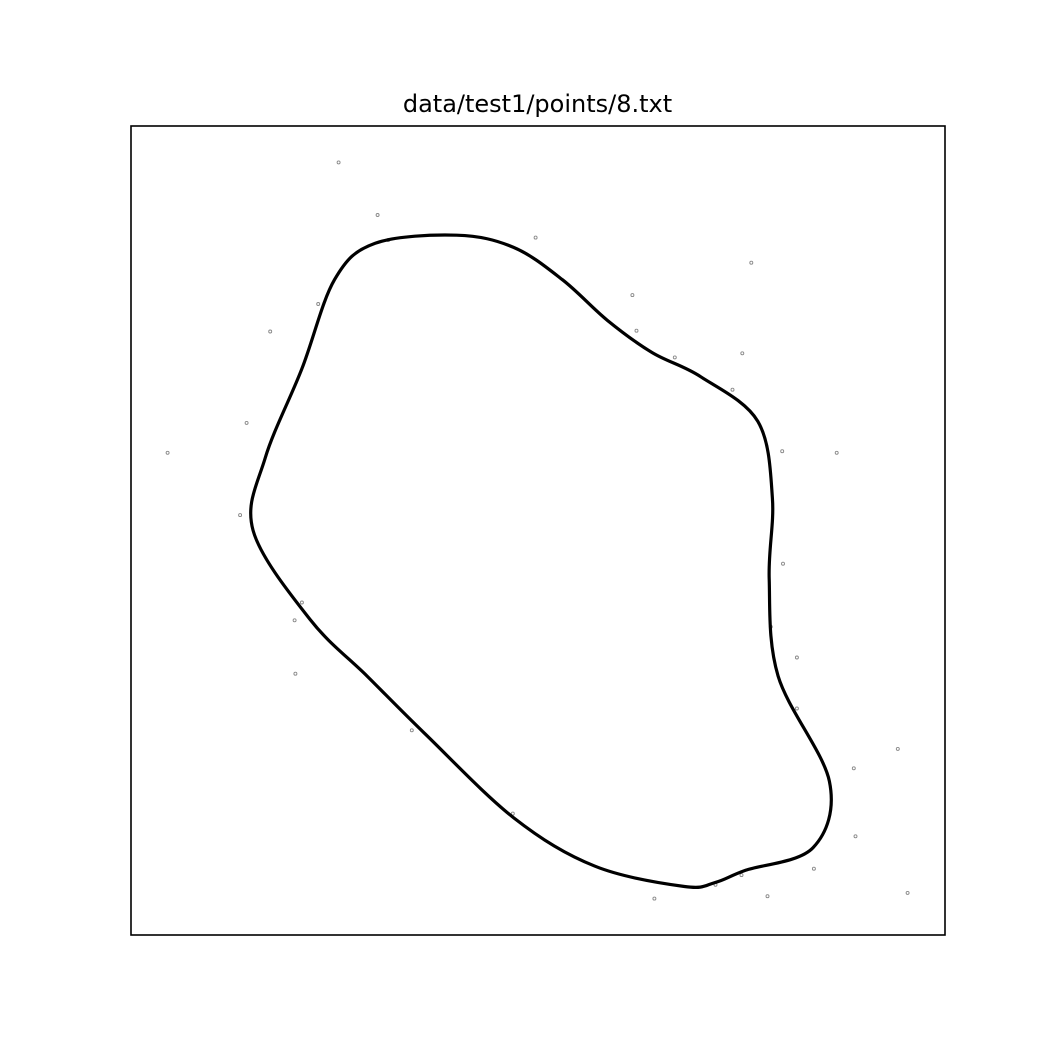 Image resolution: width=1050 pixels, height=1050 pixels. What do you see at coordinates (537, 104) in the screenshot?
I see `chart-title: data/test1/points/8.txt` at bounding box center [537, 104].